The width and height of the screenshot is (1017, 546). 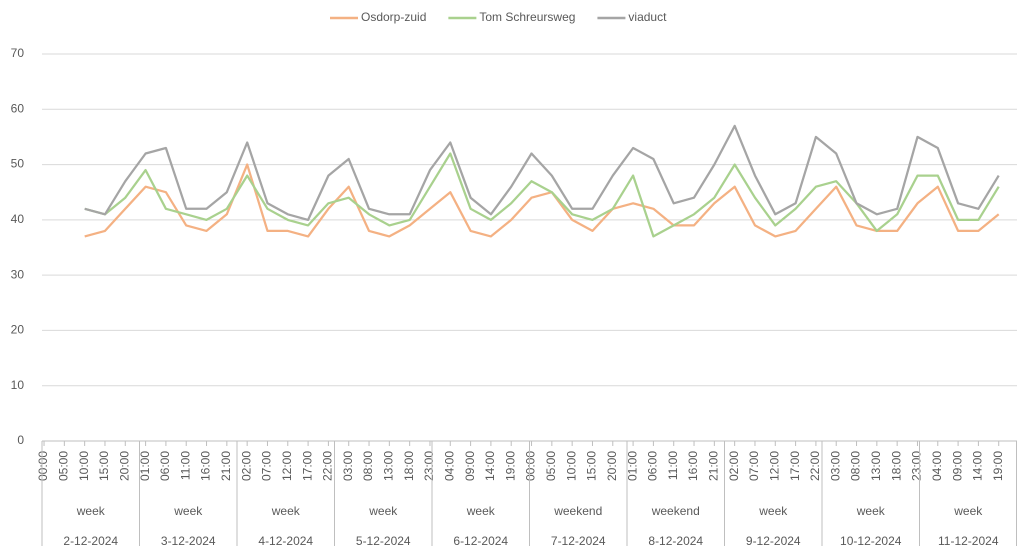 I want to click on y-tick-label: 0, so click(x=20, y=440).